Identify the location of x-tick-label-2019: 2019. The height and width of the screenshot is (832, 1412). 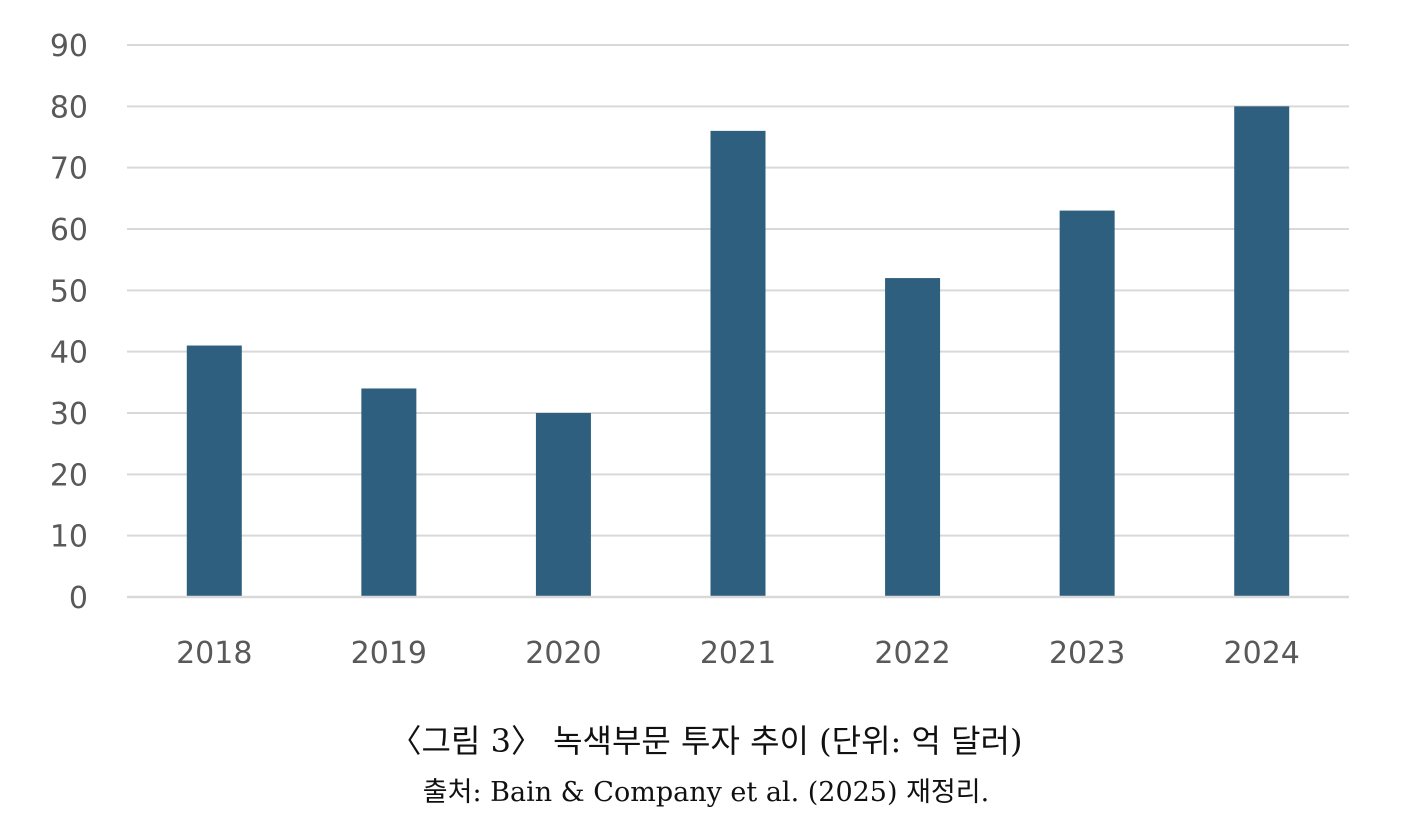
(389, 653).